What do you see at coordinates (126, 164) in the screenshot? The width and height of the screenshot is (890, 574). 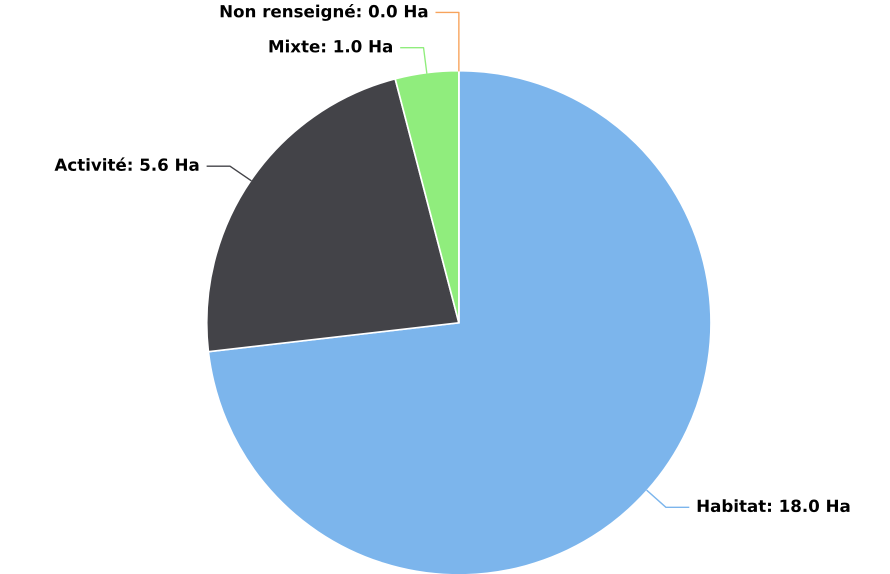 I see `slice-label: Activité: 5.6 Ha` at bounding box center [126, 164].